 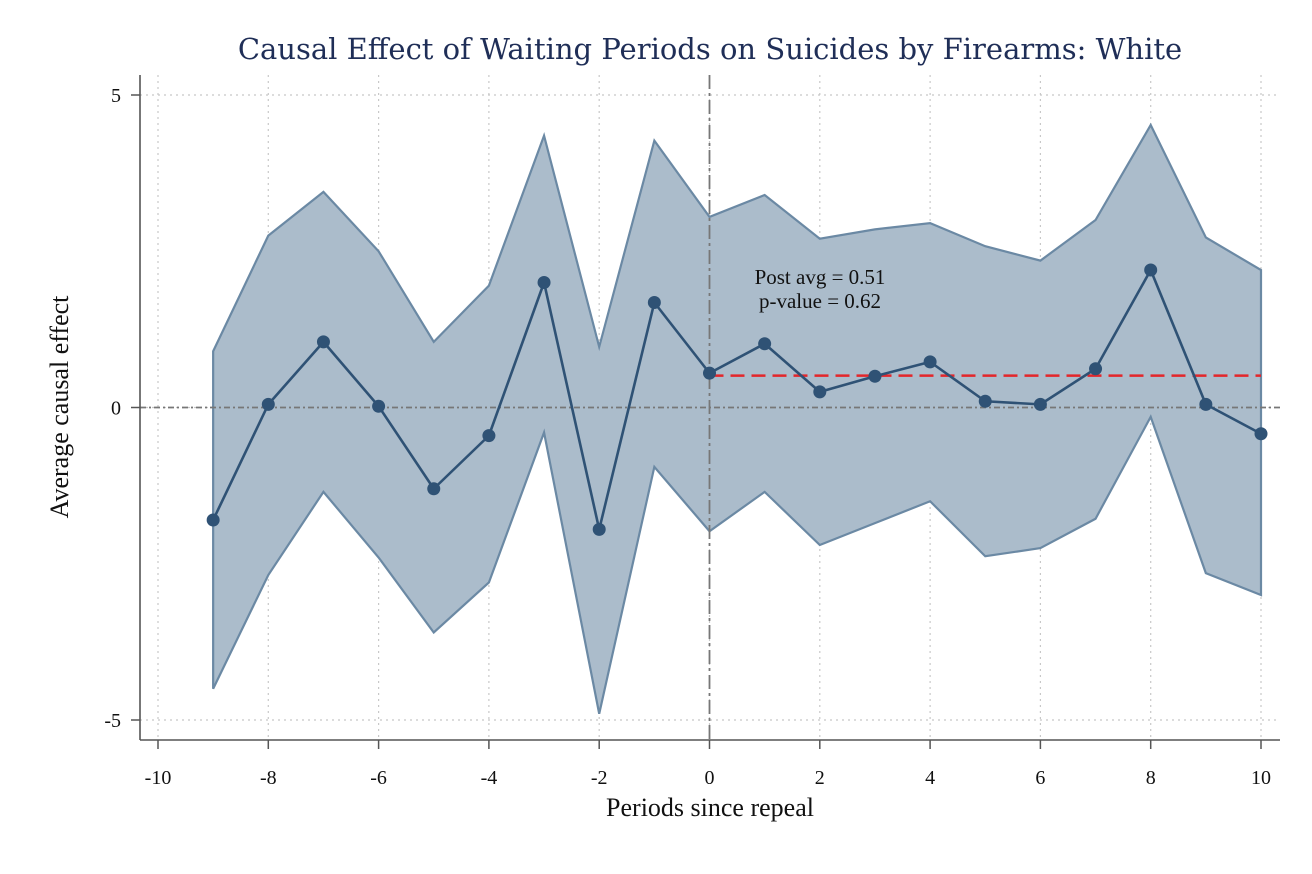 What do you see at coordinates (710, 807) in the screenshot?
I see `x-axis-label: Periods since repeal` at bounding box center [710, 807].